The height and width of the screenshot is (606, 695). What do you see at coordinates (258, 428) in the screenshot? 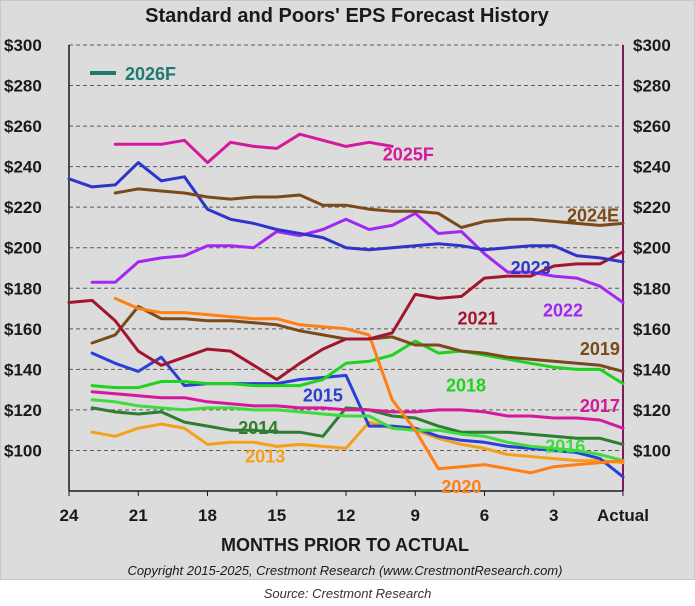
I see `series-label-2014: 2014` at bounding box center [258, 428].